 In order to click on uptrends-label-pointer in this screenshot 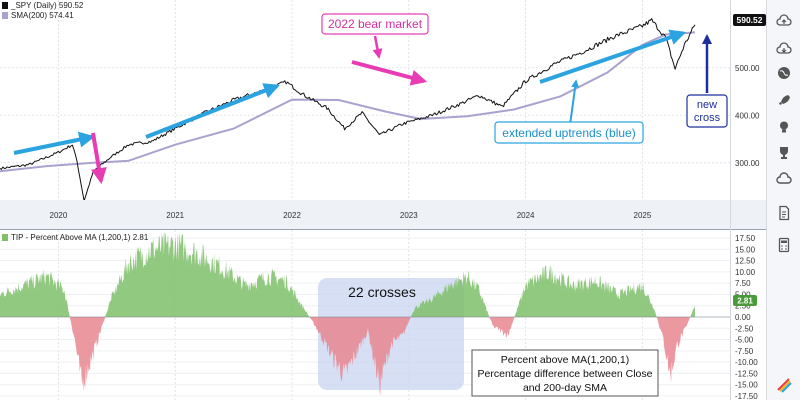, I will do `click(574, 102)`.